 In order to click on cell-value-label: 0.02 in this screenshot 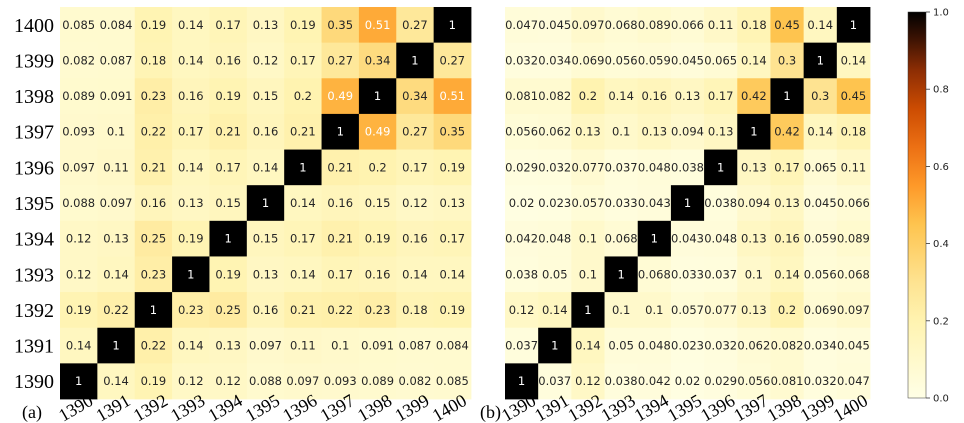, I will do `click(522, 203)`.